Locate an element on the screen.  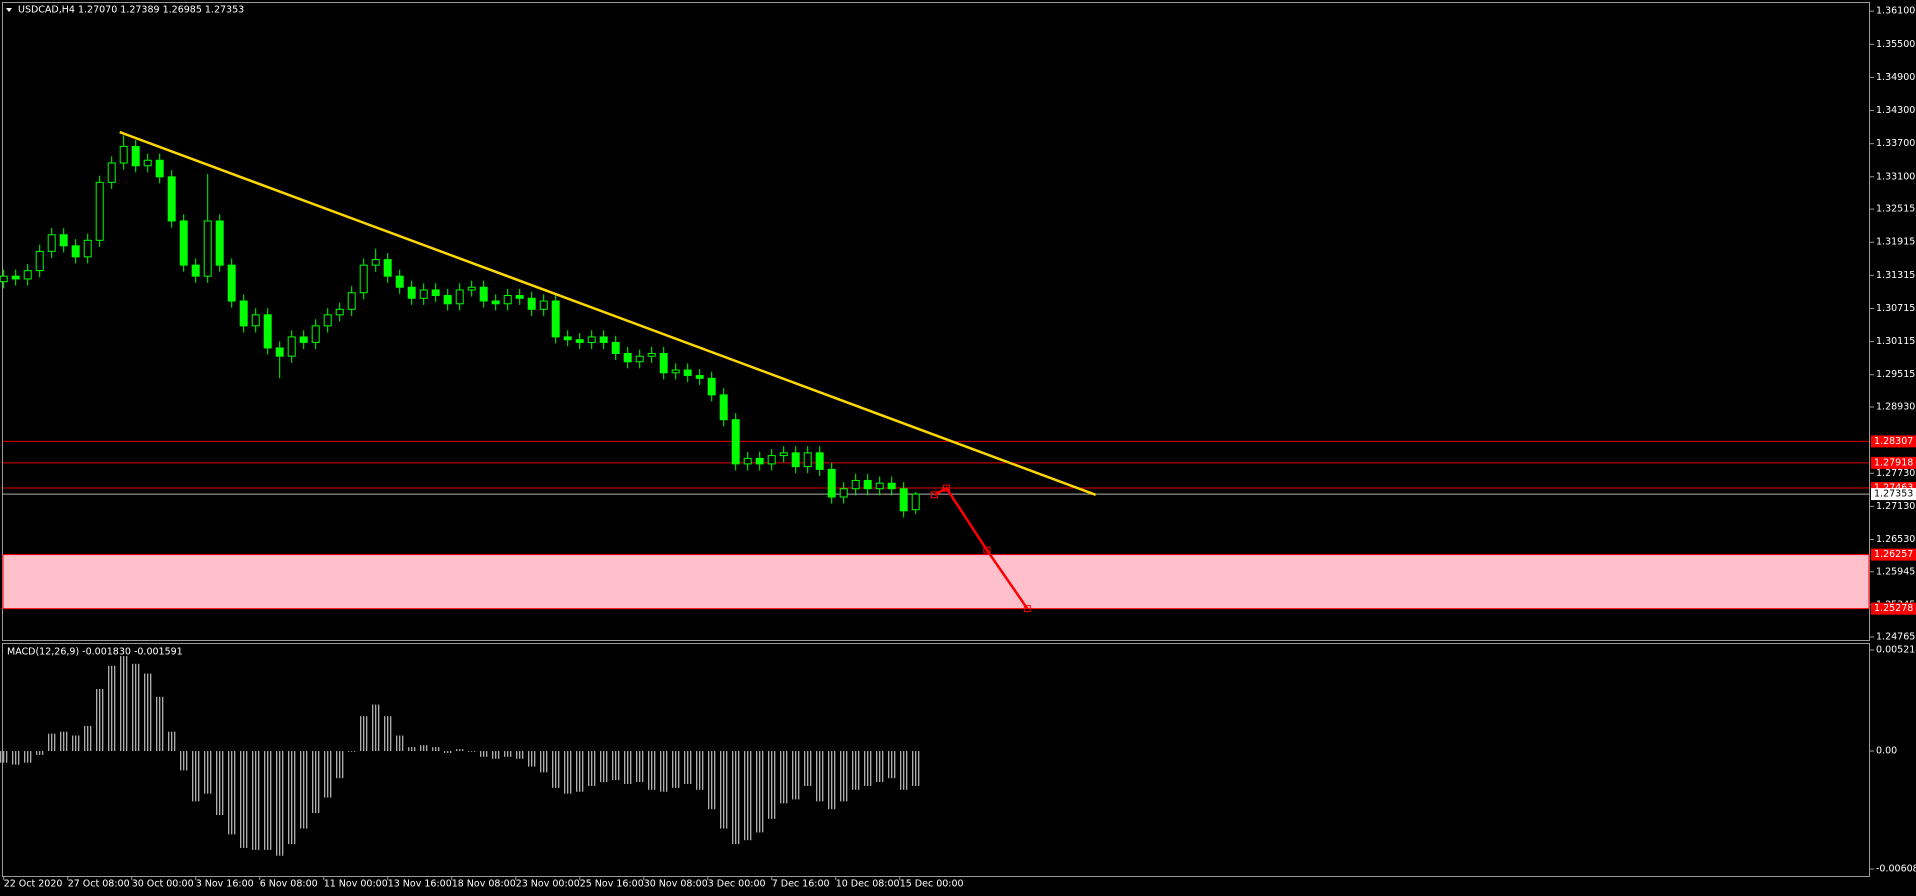
x-tick-label: 18 Nov 08:00 is located at coordinates (484, 884).